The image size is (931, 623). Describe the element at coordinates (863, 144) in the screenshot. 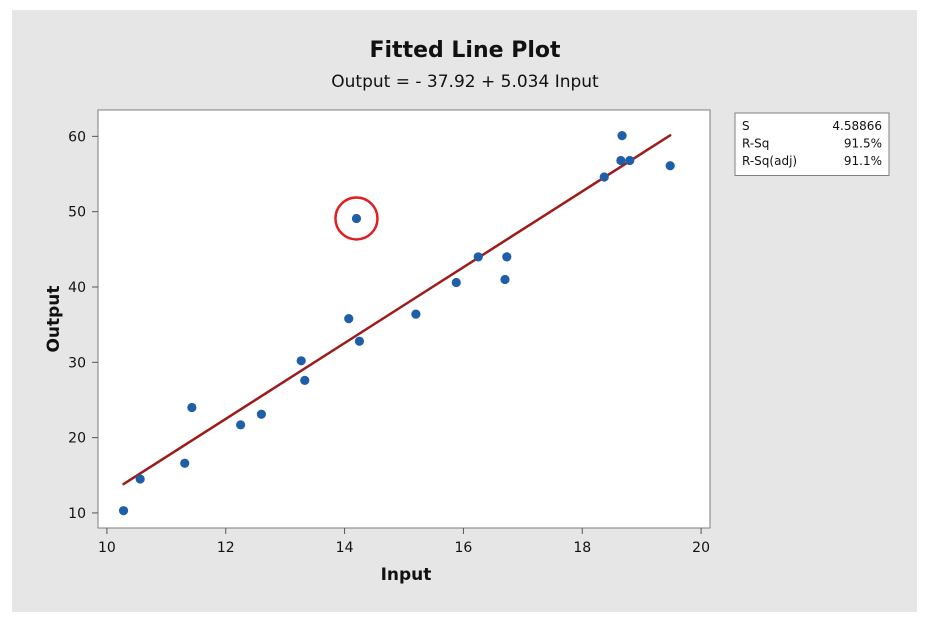

I see `stats-legend-value: 91.5%` at that location.